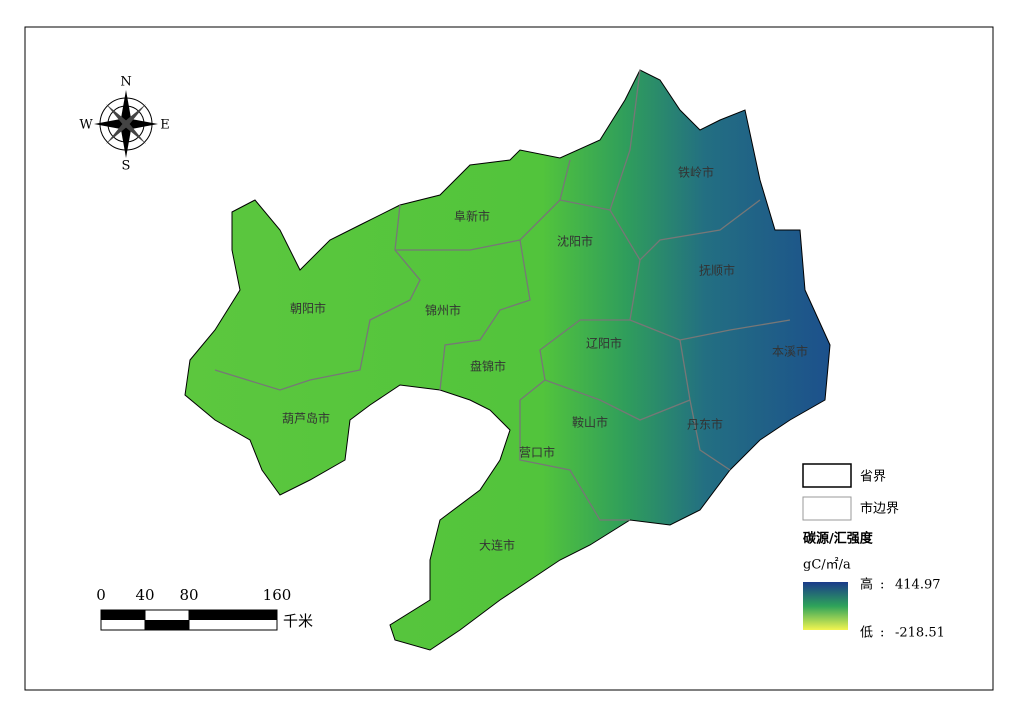  I want to click on color-ramp, so click(825, 606).